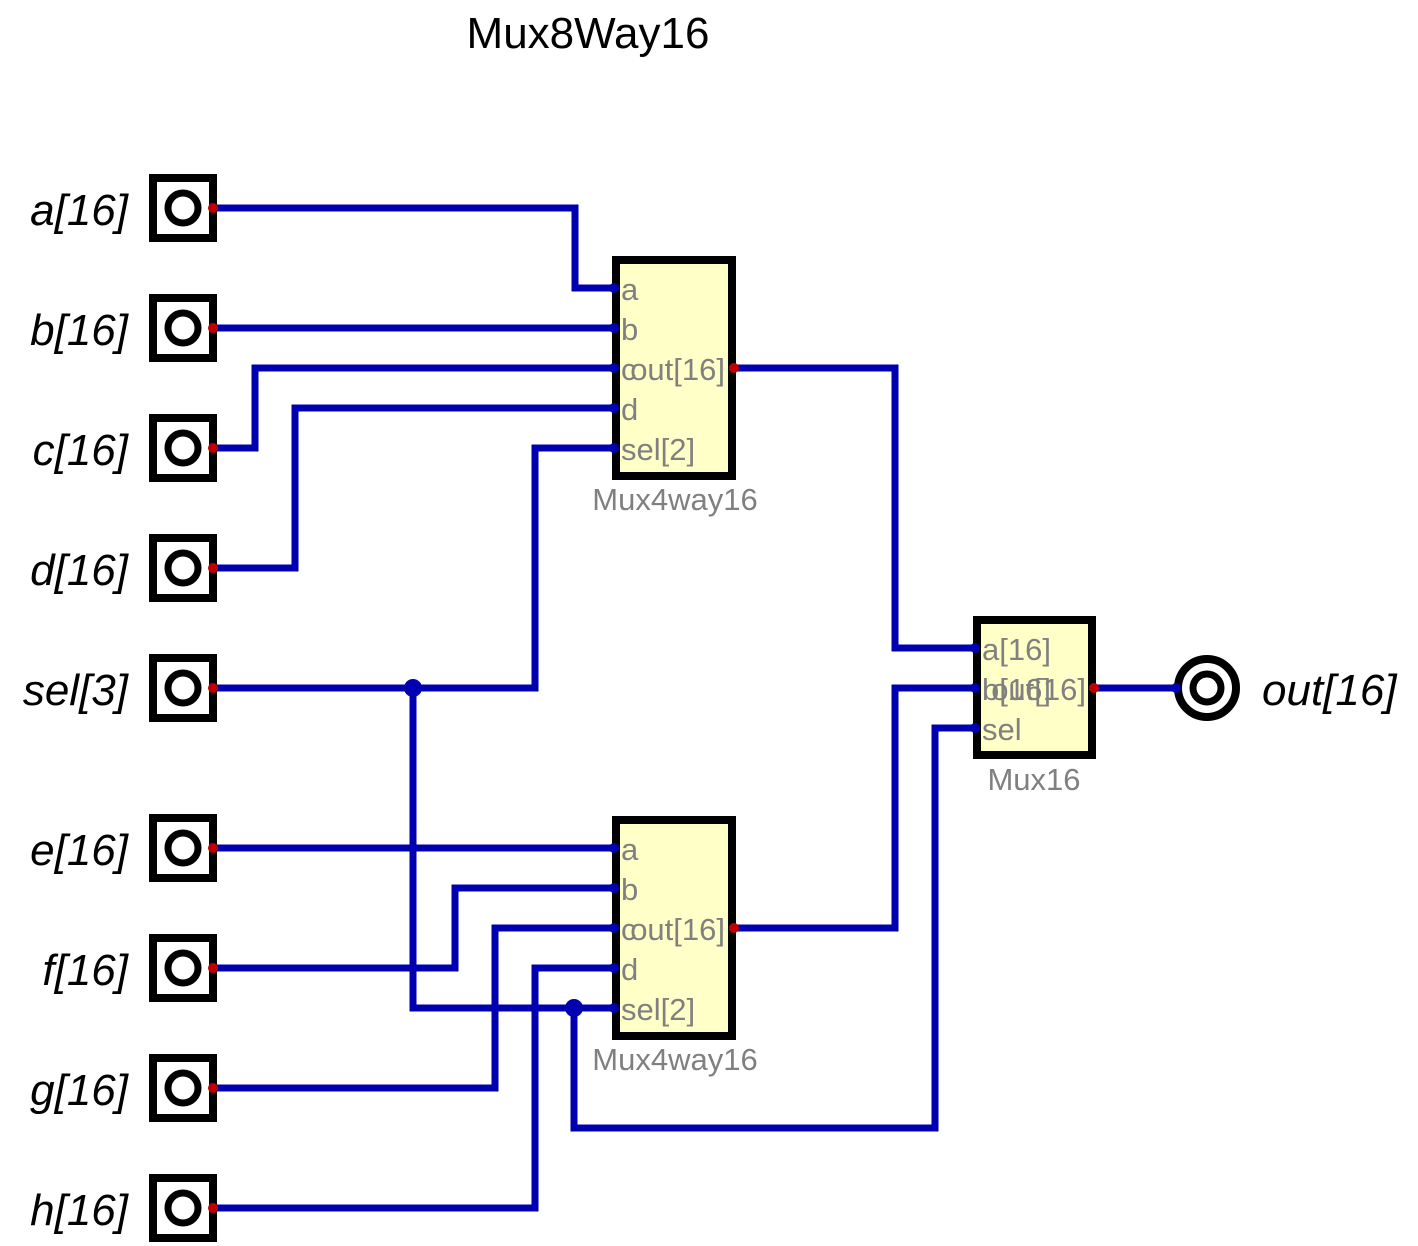  I want to click on pin-label-g: g[16], so click(80, 1090).